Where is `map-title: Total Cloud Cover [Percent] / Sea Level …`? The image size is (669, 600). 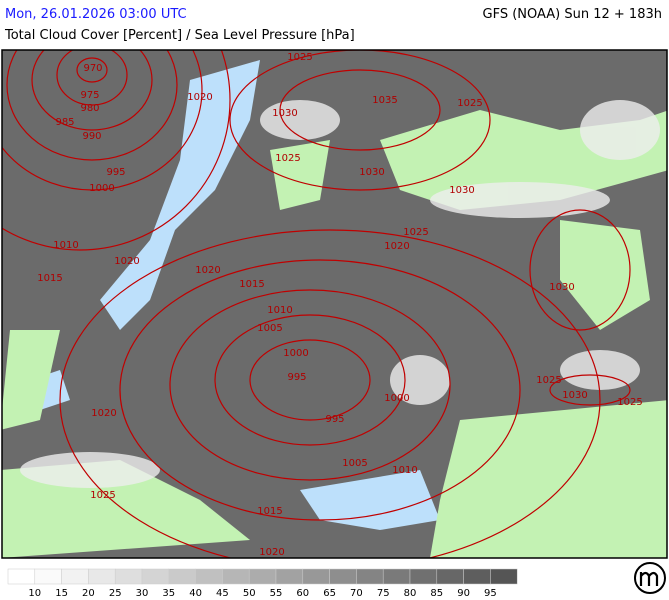
map-title: Total Cloud Cover [Percent] / Sea Level … is located at coordinates (179, 35).